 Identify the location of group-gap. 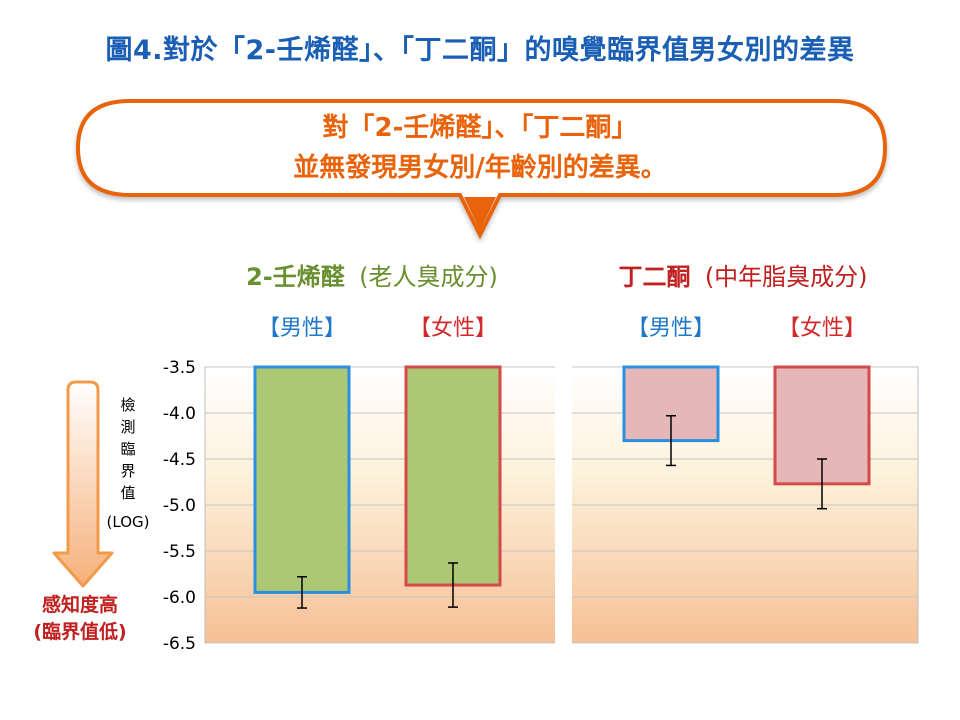
(563, 504).